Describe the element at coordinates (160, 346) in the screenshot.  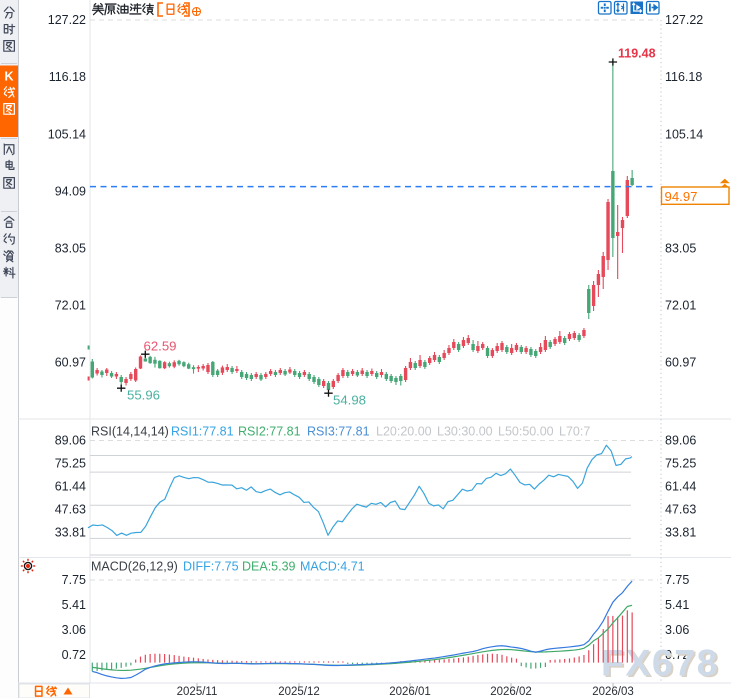
I see `svg-text: 62.59` at that location.